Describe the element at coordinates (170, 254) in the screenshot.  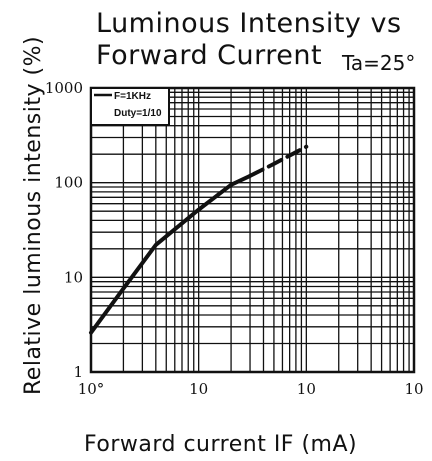
I see `curve-solid-segment` at that location.